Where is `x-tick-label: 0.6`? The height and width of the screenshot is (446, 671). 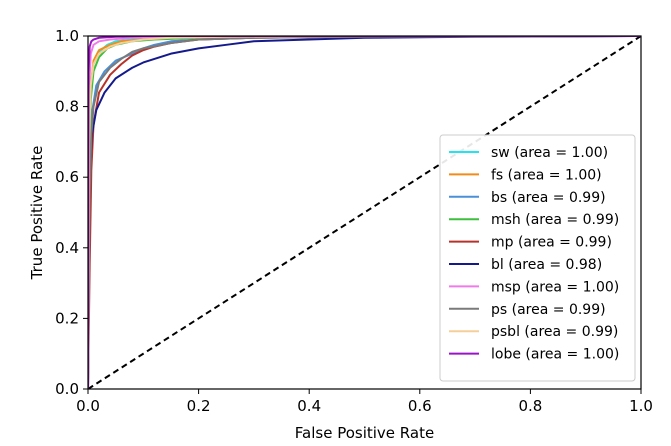 x-tick-label: 0.6 is located at coordinates (420, 406).